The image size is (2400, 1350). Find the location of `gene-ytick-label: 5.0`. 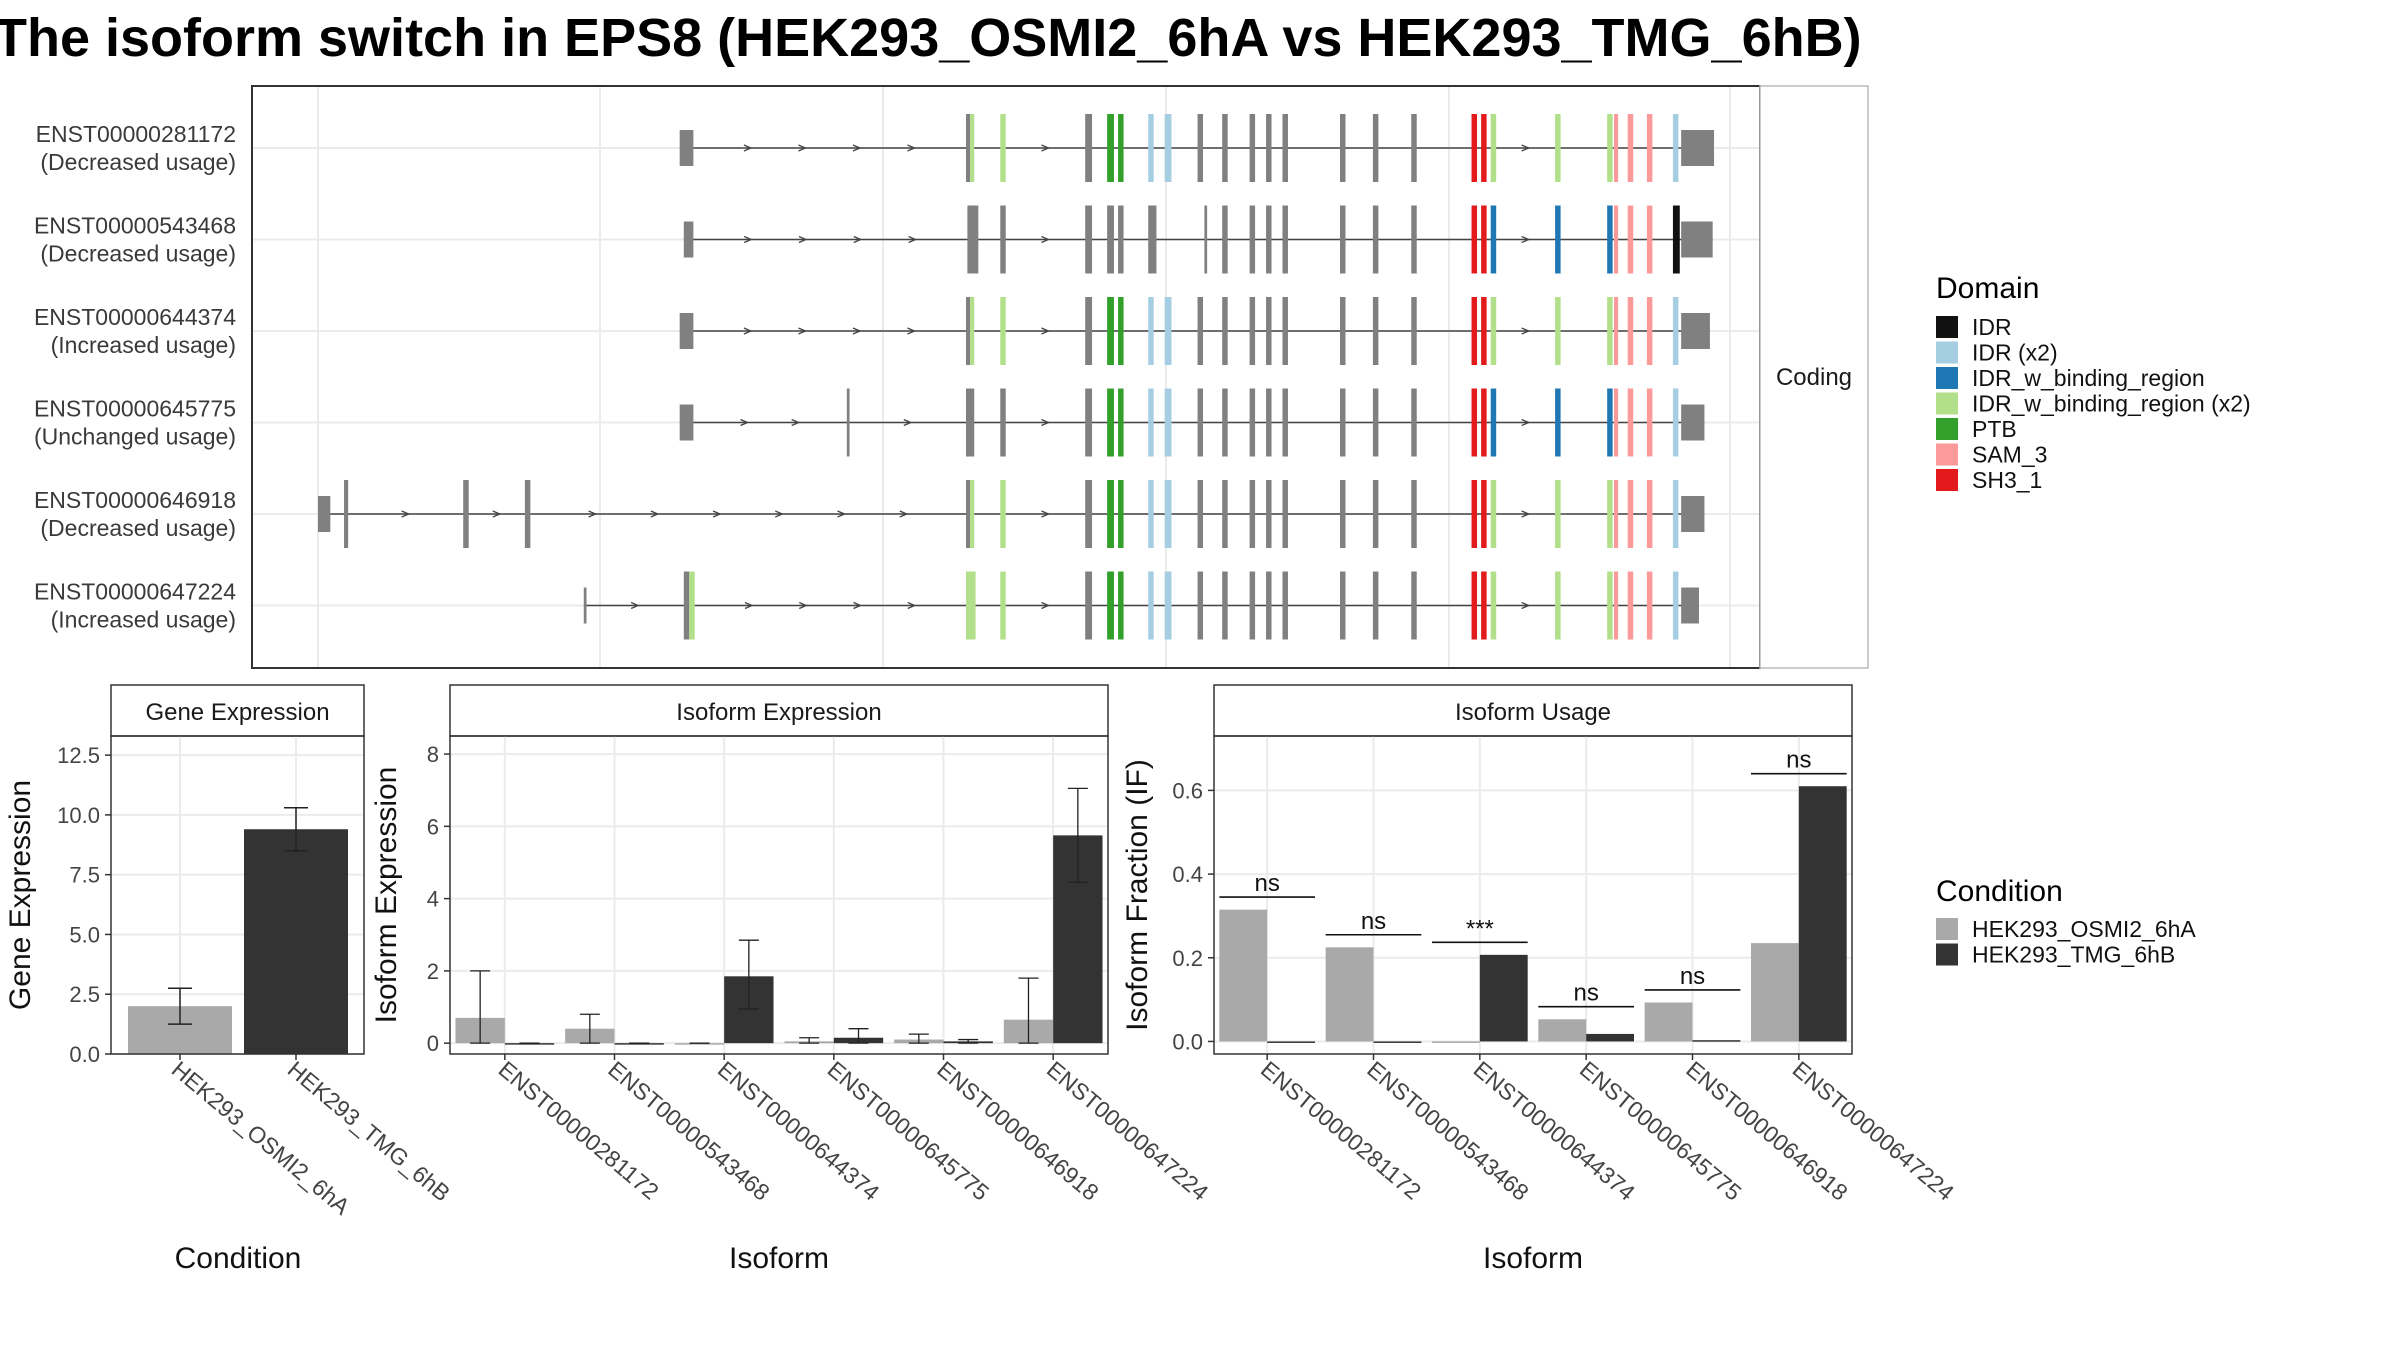

gene-ytick-label: 5.0 is located at coordinates (84, 934).